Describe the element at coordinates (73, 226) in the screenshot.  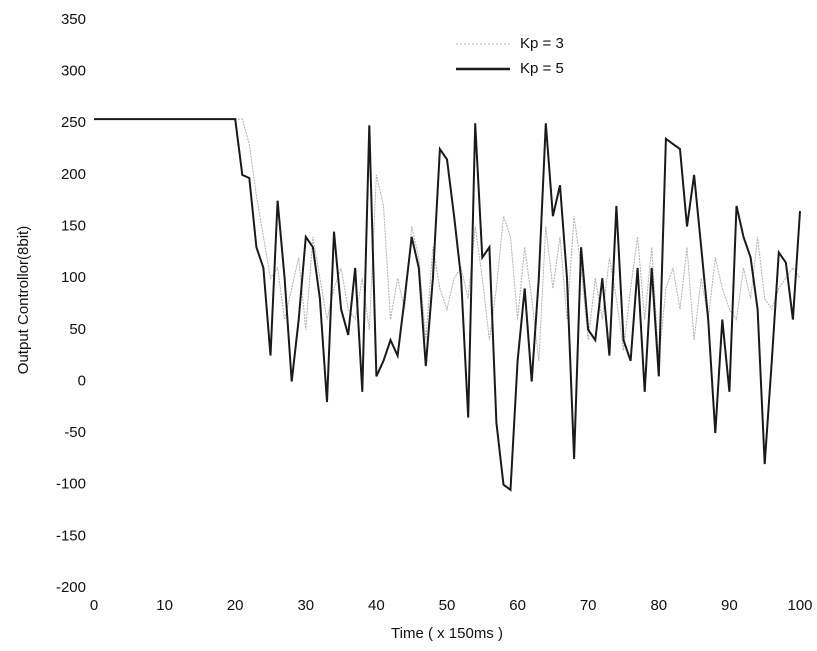
I see `y-tick-label: 150` at that location.